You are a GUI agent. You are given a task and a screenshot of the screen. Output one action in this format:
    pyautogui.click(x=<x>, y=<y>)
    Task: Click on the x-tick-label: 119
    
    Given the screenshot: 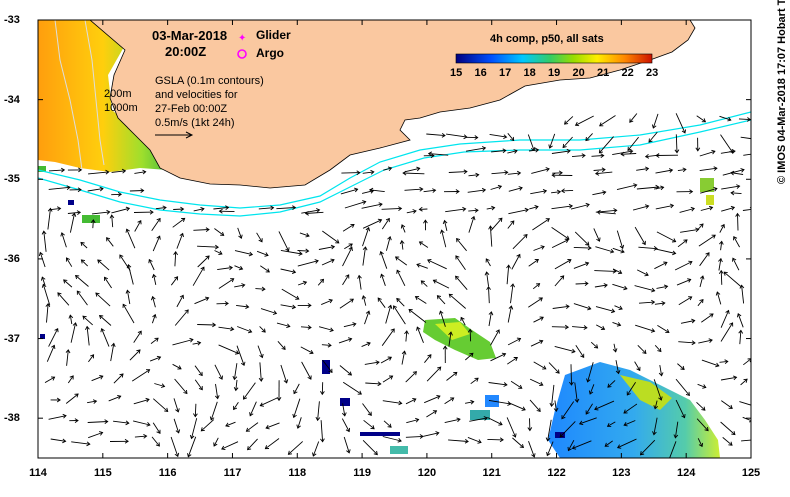 What is the action you would take?
    pyautogui.click(x=362, y=473)
    